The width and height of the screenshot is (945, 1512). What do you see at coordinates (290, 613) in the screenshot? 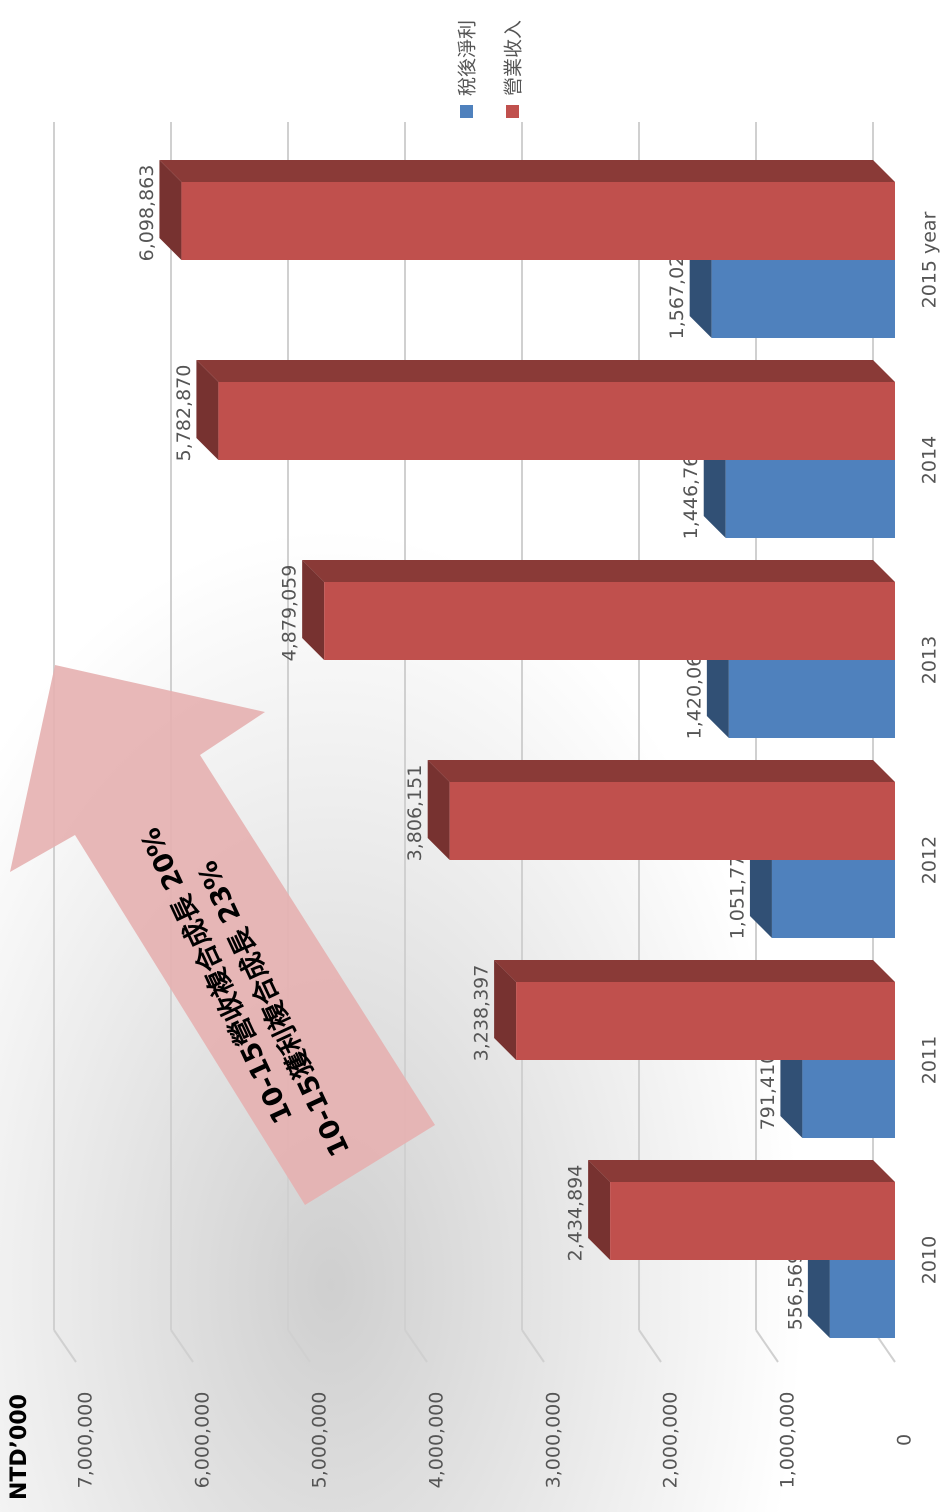
I see `value-label: 4,879,059` at bounding box center [290, 613].